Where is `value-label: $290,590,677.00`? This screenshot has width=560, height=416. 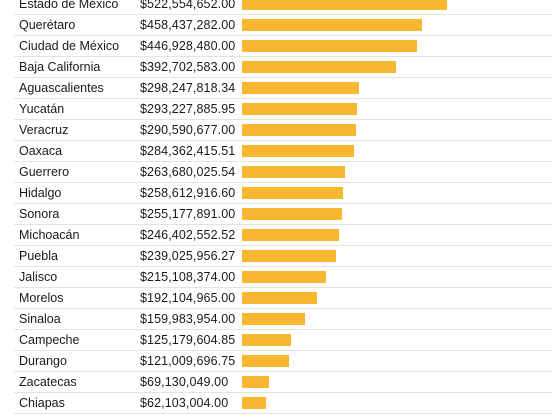
value-label: $290,590,677.00 is located at coordinates (188, 130).